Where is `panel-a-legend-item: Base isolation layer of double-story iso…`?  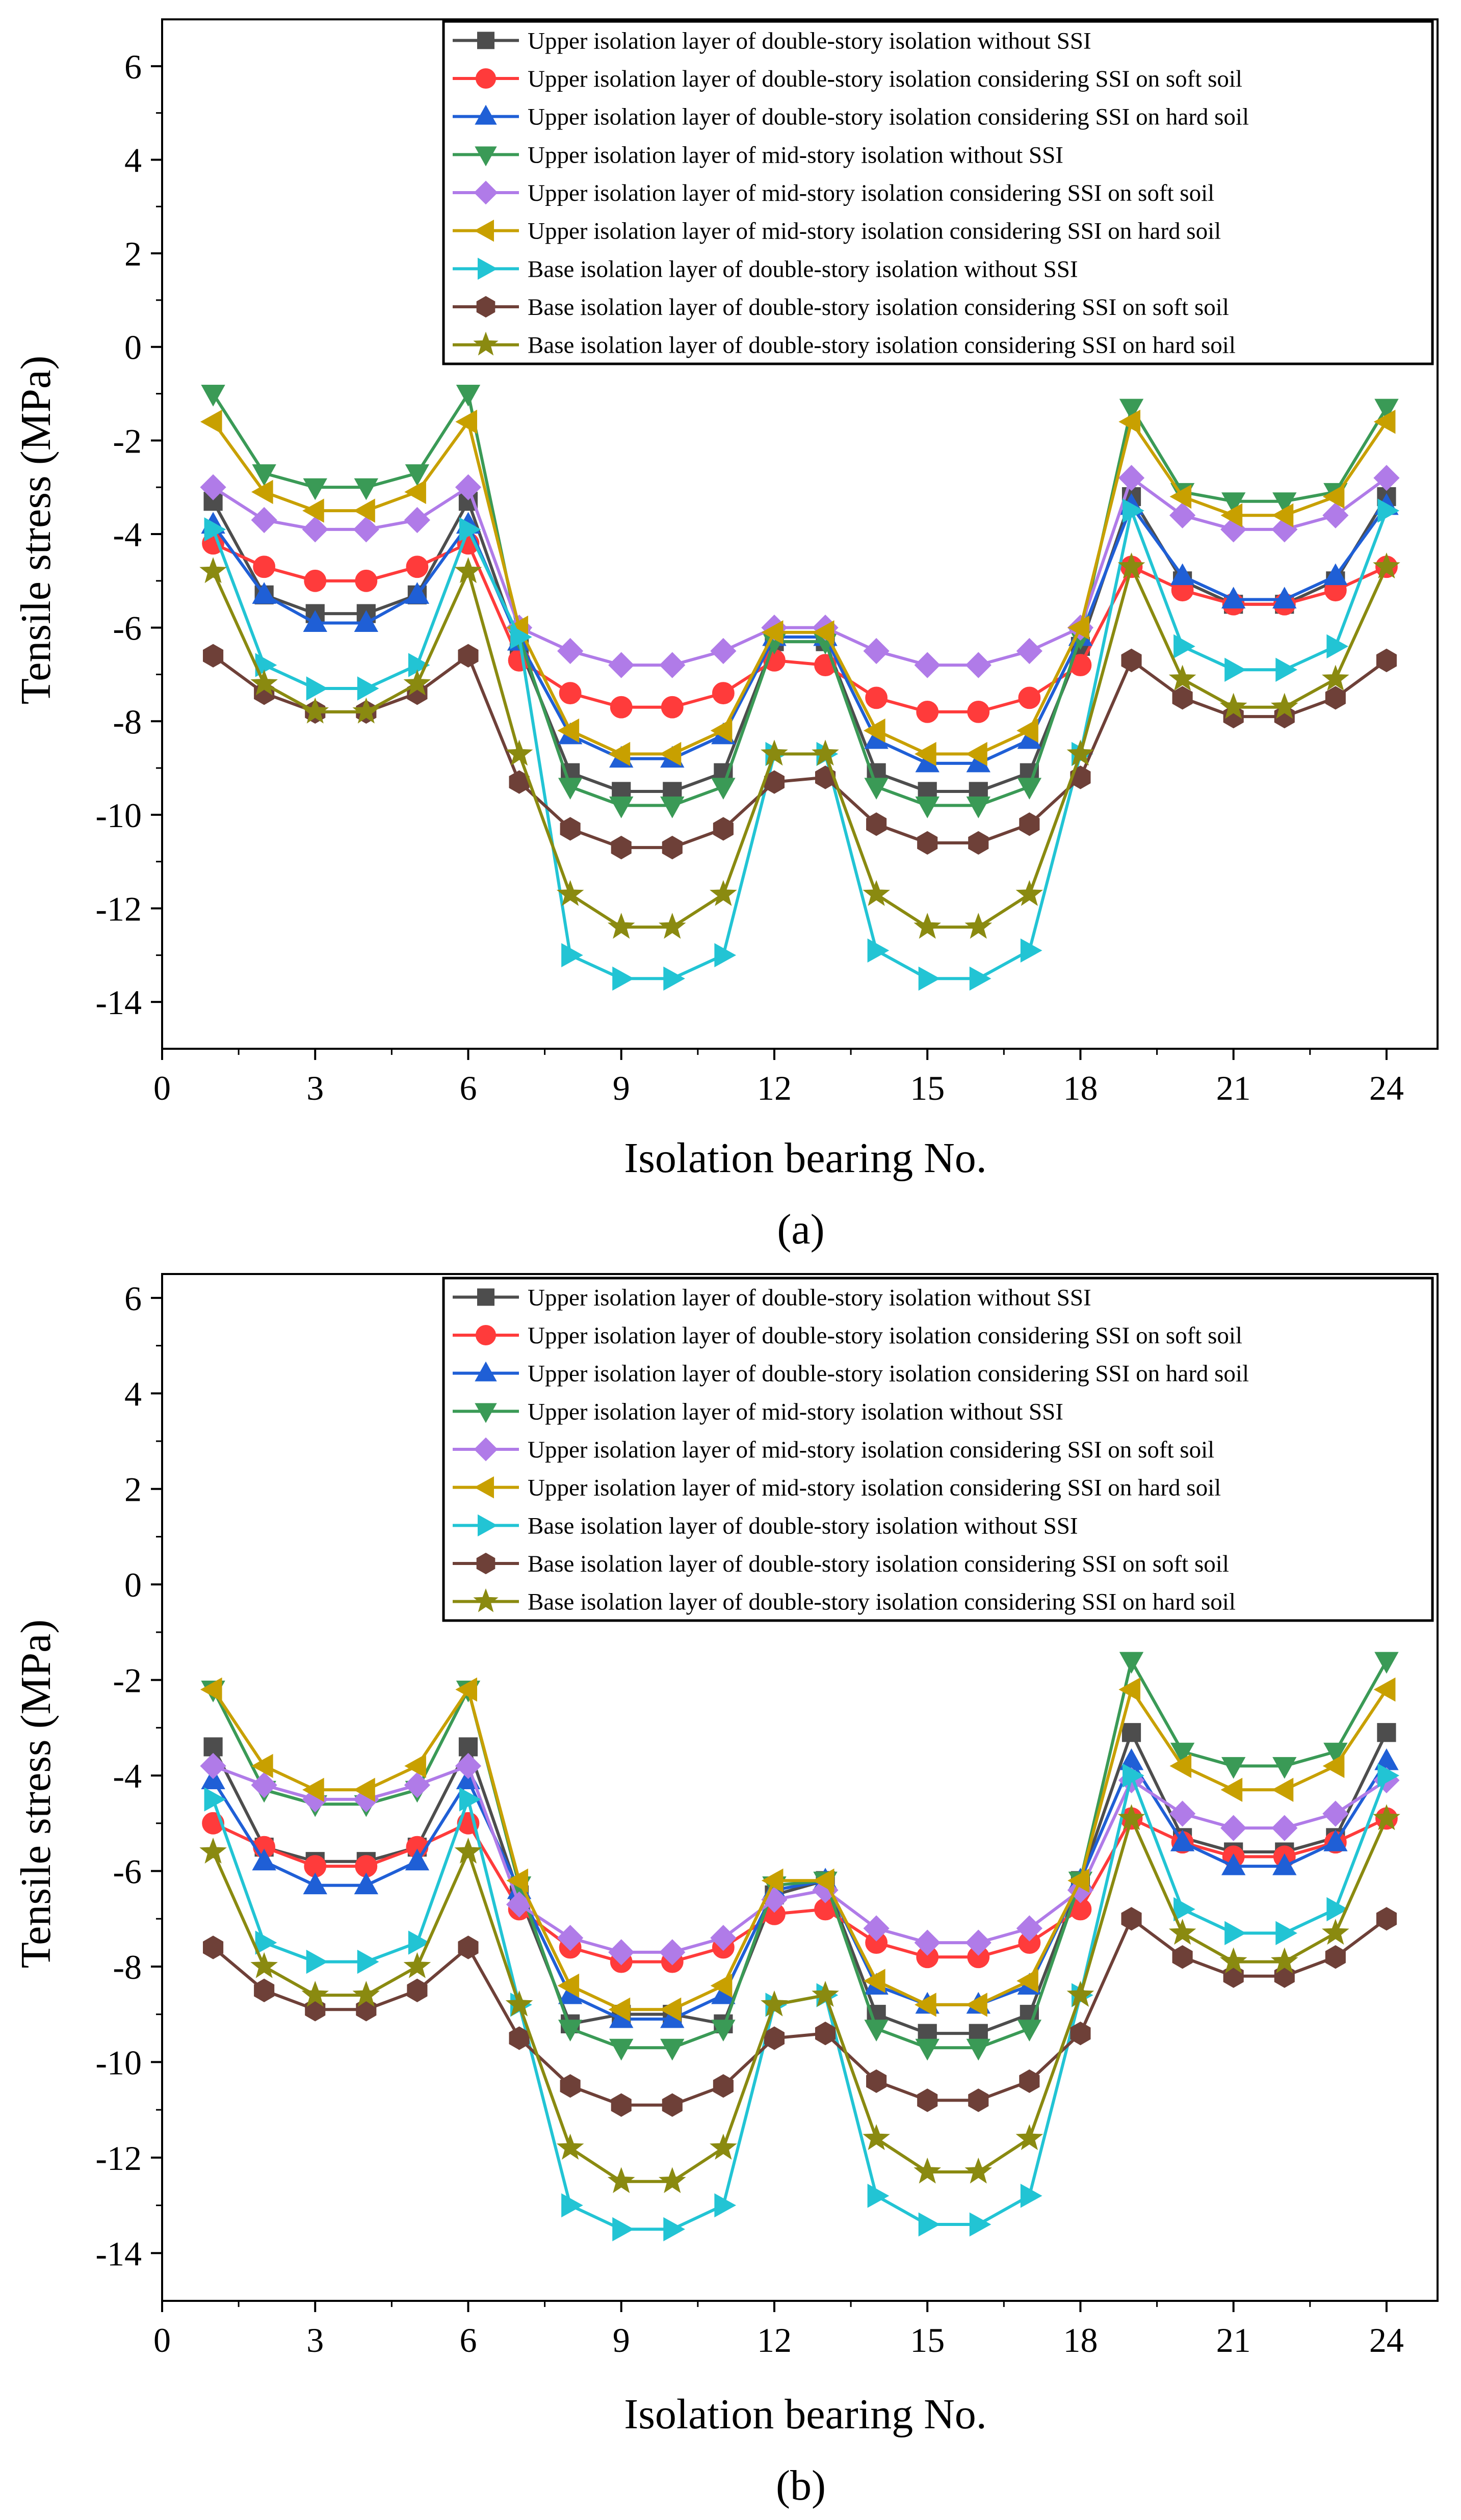 panel-a-legend-item: Base isolation layer of double-story iso… is located at coordinates (845, 345).